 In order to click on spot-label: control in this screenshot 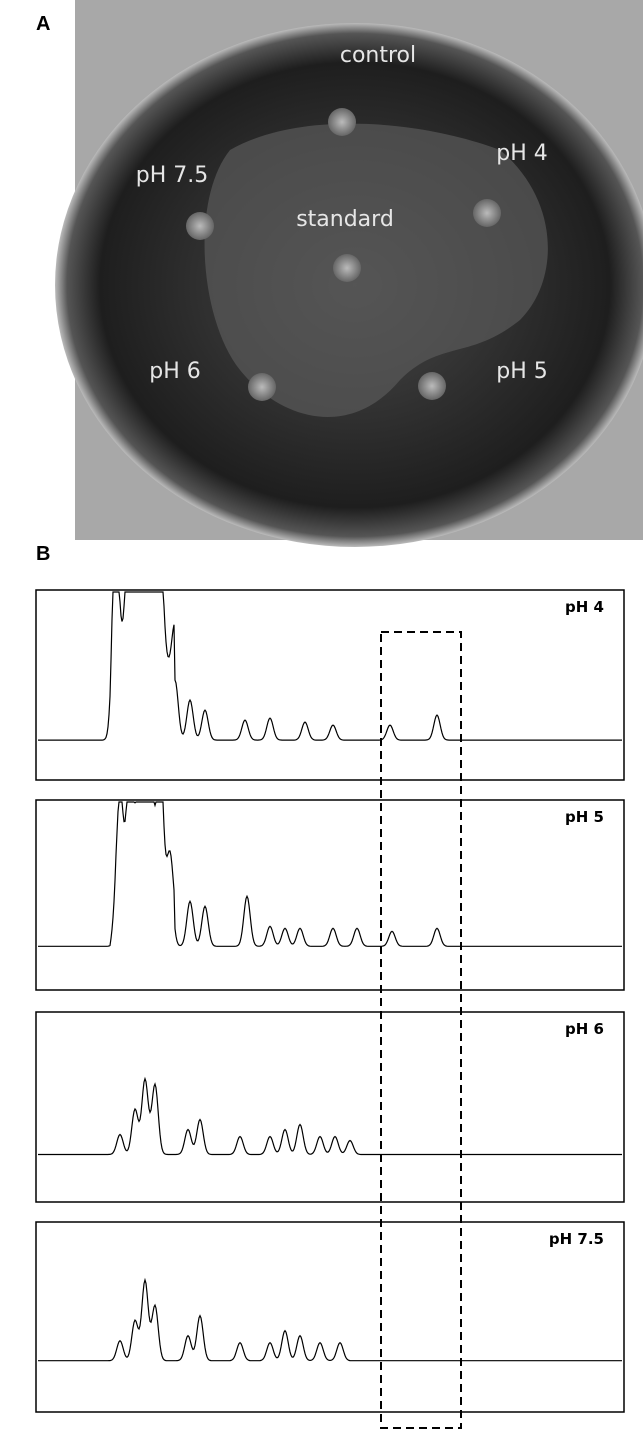, I will do `click(378, 55)`.